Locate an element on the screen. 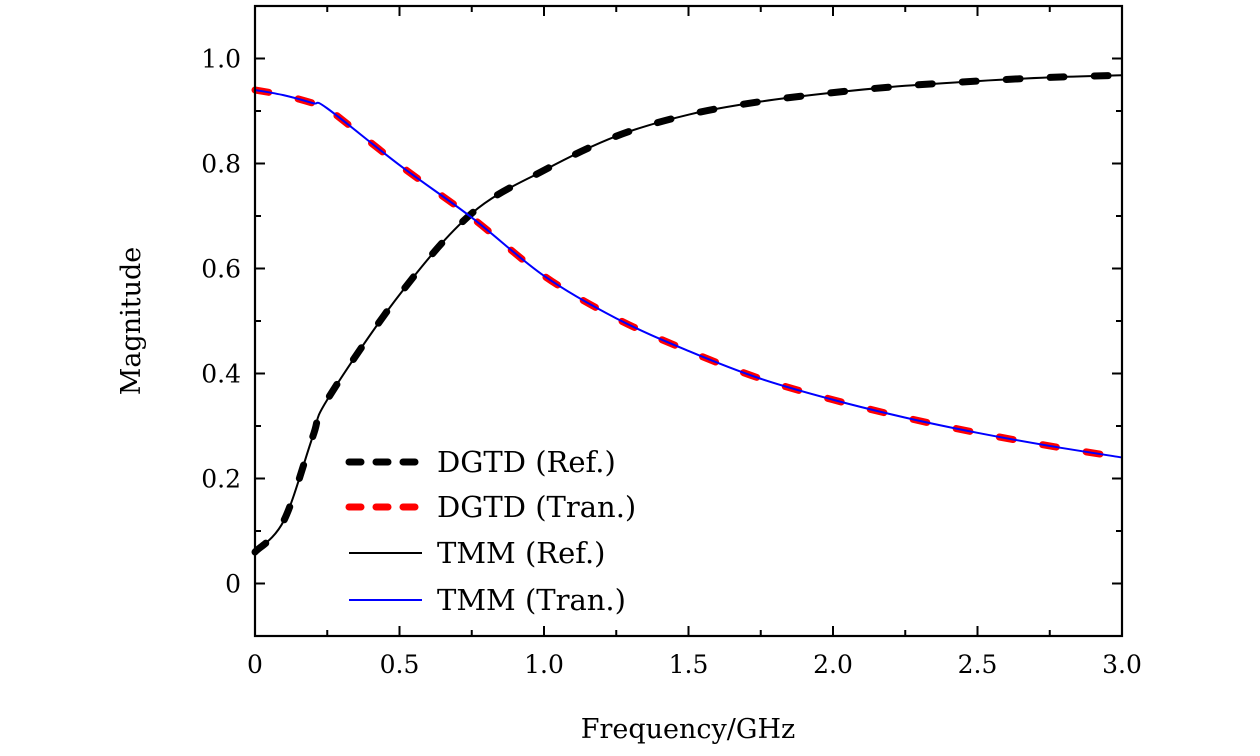  x-tick-label: 2.5 is located at coordinates (978, 664).